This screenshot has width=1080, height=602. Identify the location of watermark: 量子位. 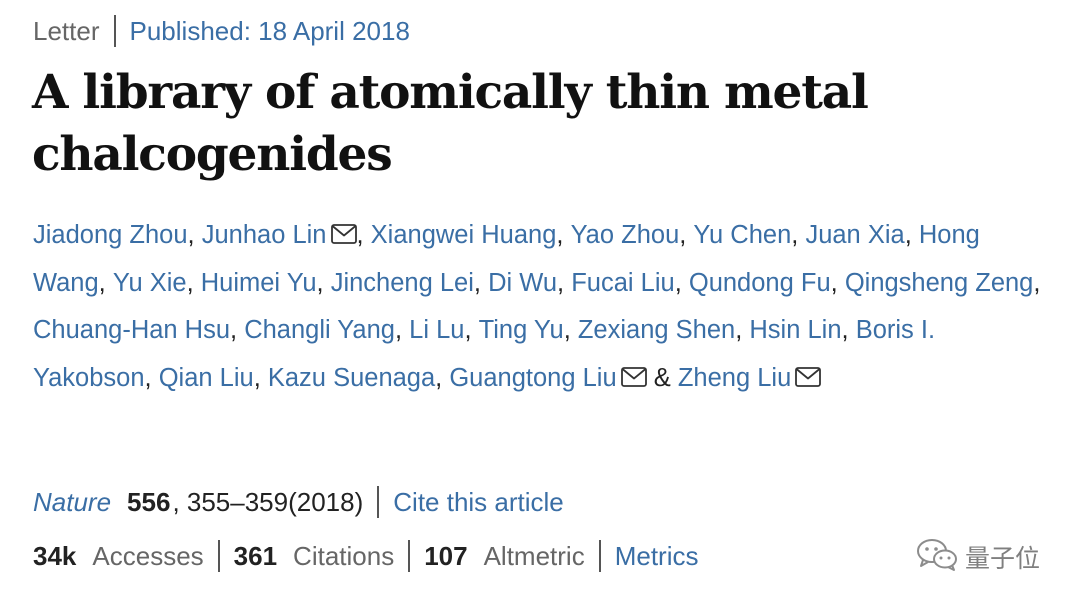
(977, 556).